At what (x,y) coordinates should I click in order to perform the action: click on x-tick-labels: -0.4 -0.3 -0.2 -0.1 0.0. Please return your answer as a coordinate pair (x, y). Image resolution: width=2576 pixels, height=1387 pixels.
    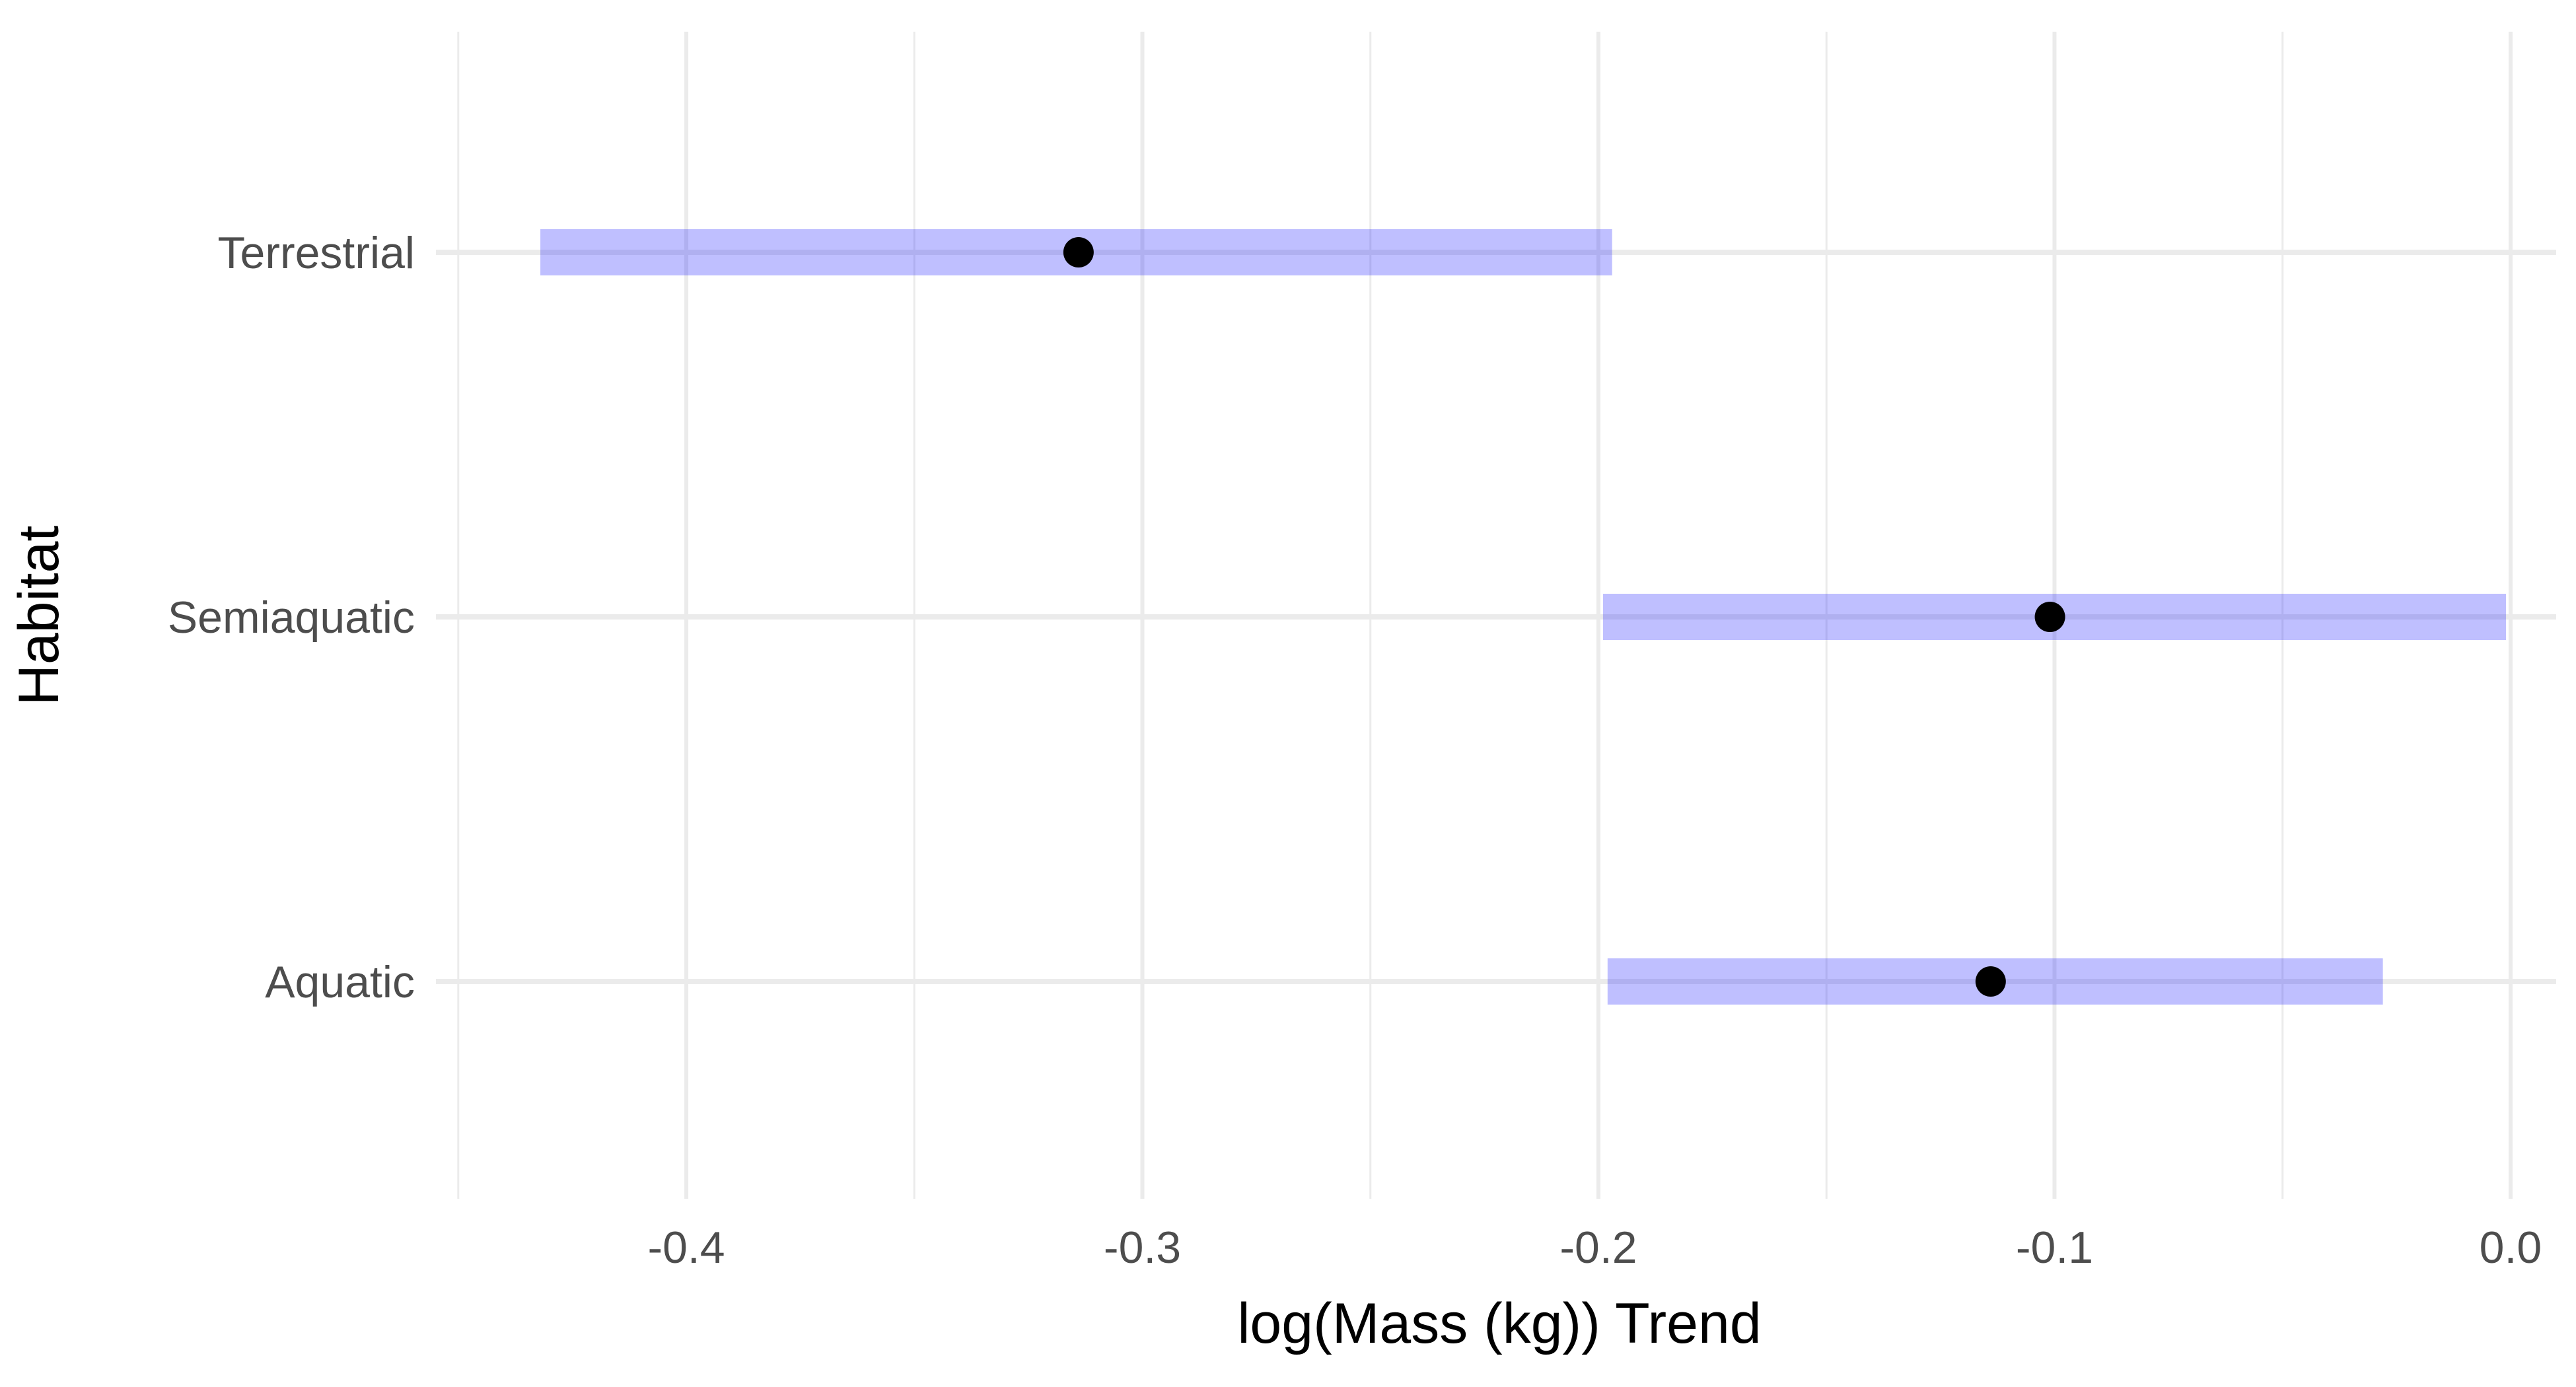
    Looking at the image, I should click on (1595, 1248).